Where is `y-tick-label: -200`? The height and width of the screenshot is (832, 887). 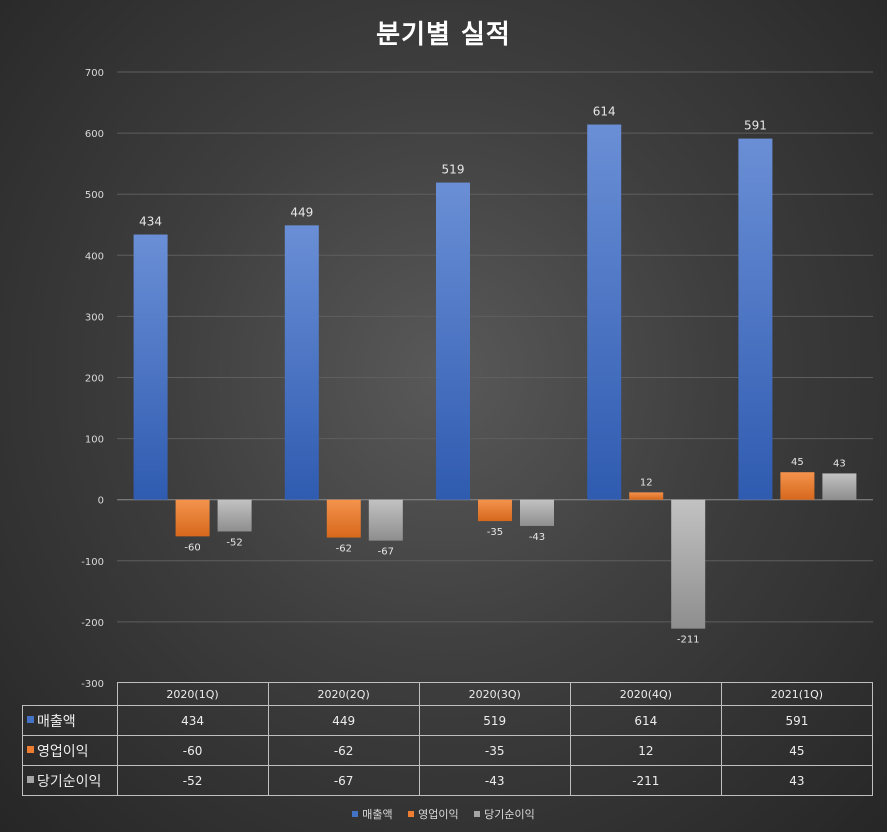 y-tick-label: -200 is located at coordinates (92, 623).